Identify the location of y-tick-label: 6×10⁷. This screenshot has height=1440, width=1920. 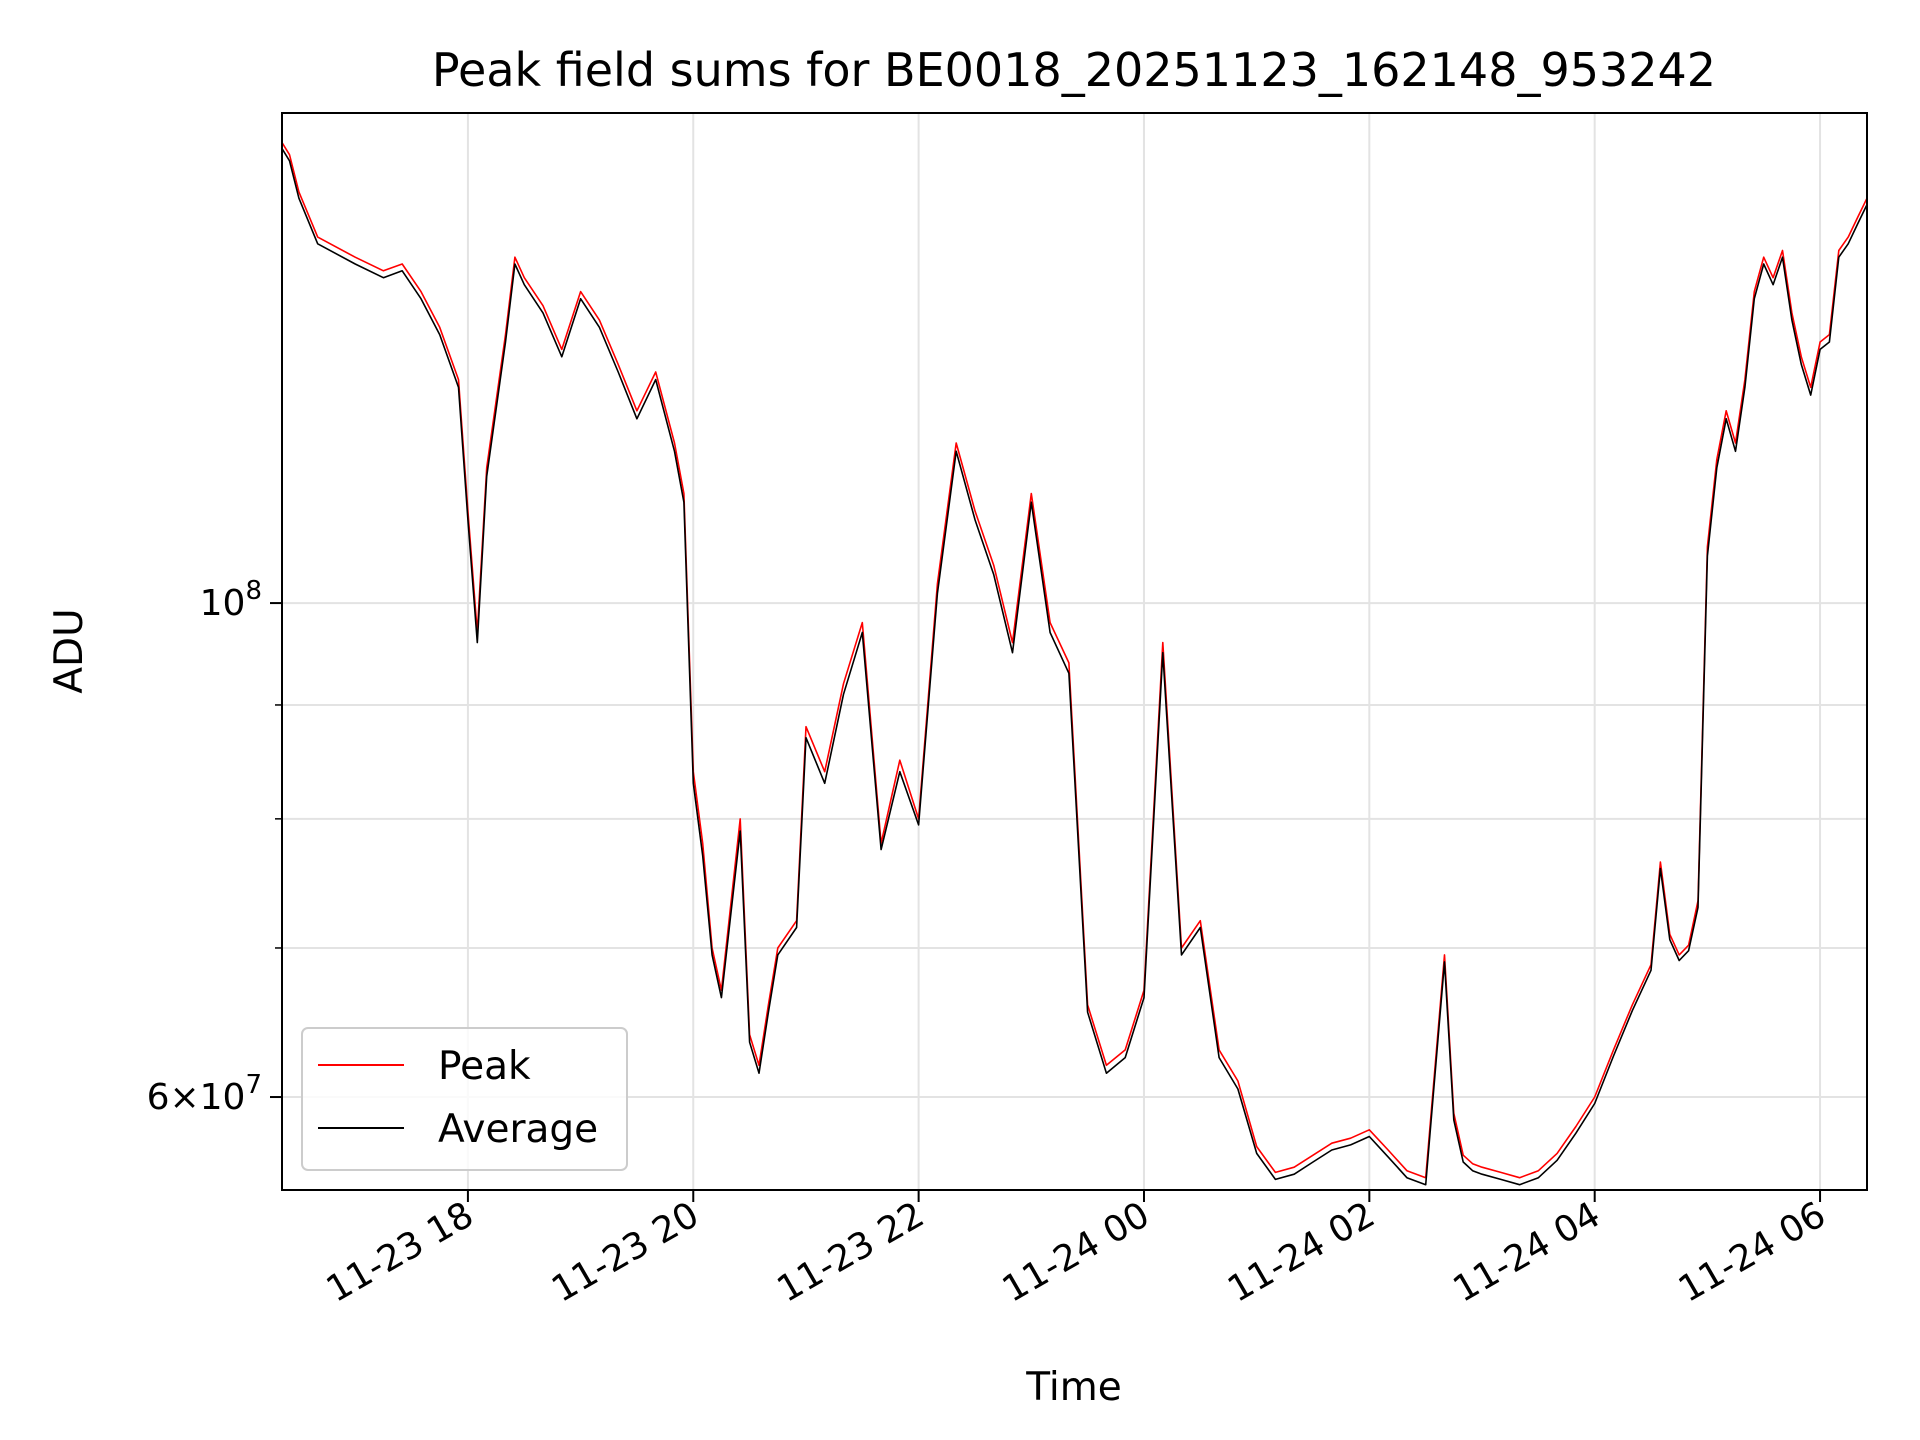
(204, 1094).